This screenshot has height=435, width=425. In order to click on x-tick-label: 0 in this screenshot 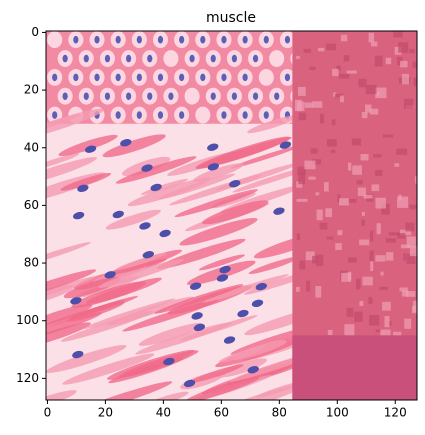, I will do `click(48, 413)`.